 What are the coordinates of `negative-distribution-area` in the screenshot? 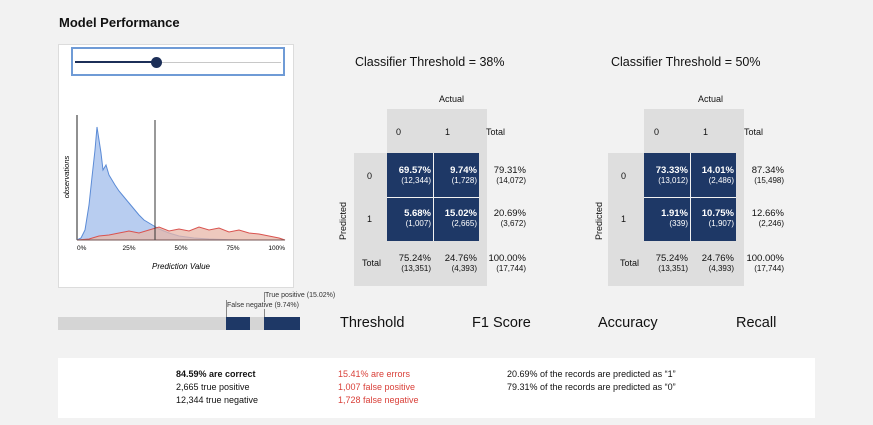 It's located at (181, 233).